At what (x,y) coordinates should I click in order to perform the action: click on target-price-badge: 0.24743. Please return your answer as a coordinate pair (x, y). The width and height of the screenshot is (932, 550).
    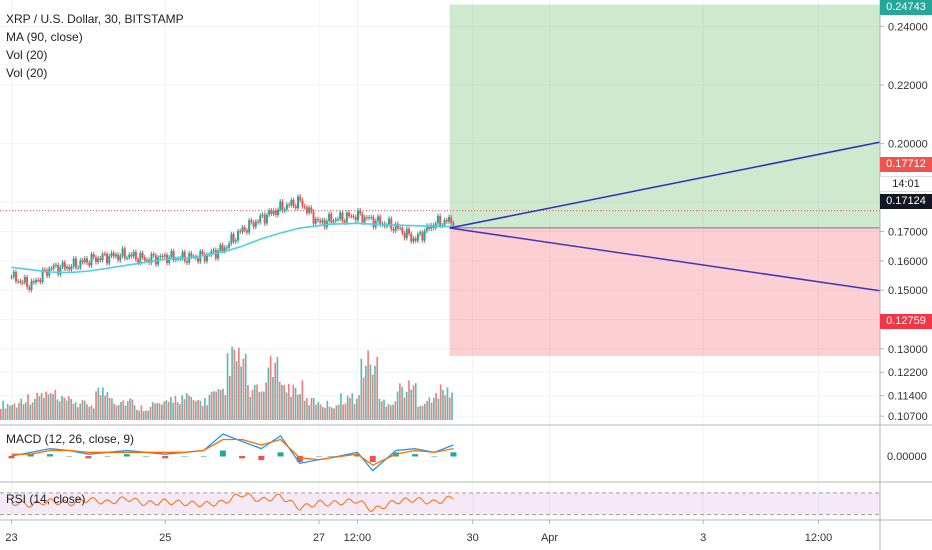
    Looking at the image, I should click on (906, 7).